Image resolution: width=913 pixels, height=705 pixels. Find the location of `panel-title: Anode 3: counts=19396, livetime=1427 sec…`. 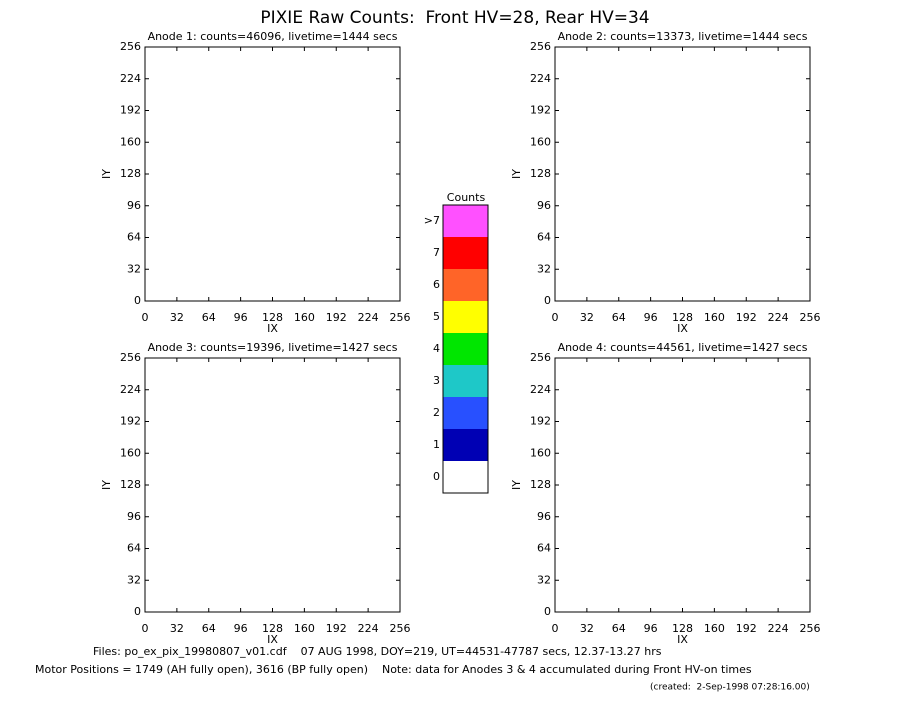

panel-title: Anode 3: counts=19396, livetime=1427 sec… is located at coordinates (273, 347).